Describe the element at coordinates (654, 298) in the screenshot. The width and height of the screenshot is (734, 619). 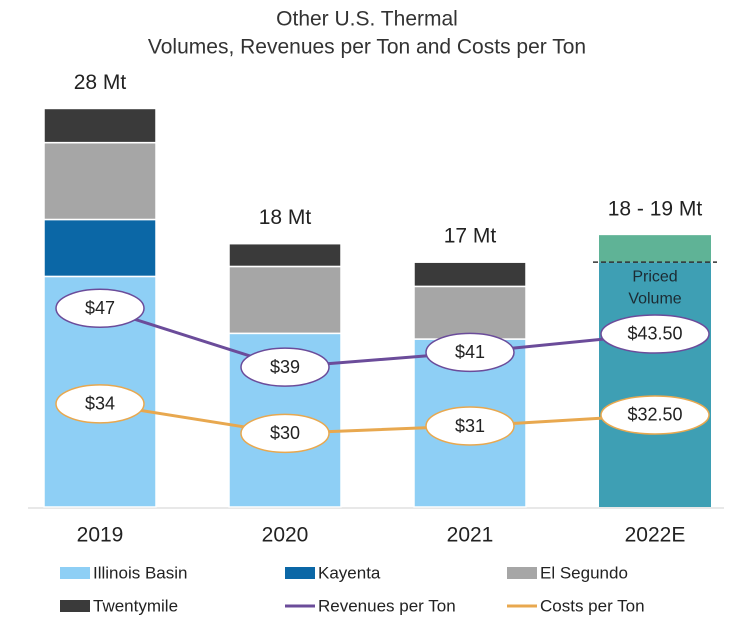
I see `priced-annotation: Volume` at that location.